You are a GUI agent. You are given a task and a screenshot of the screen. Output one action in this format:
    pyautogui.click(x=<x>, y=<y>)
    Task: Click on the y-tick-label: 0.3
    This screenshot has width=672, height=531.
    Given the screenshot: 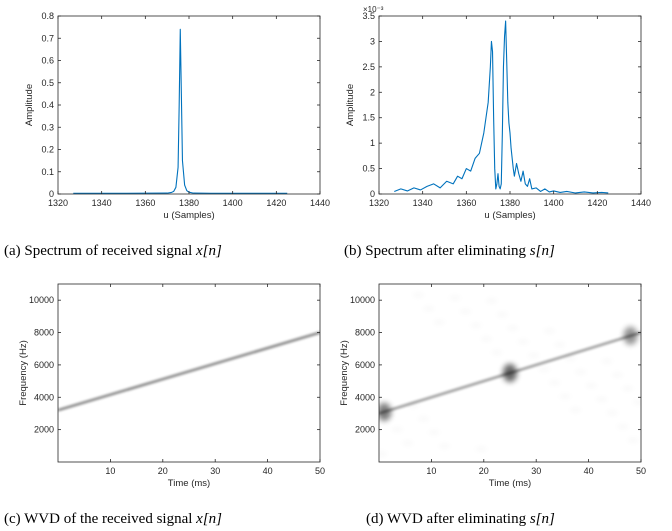 What is the action you would take?
    pyautogui.click(x=47, y=127)
    